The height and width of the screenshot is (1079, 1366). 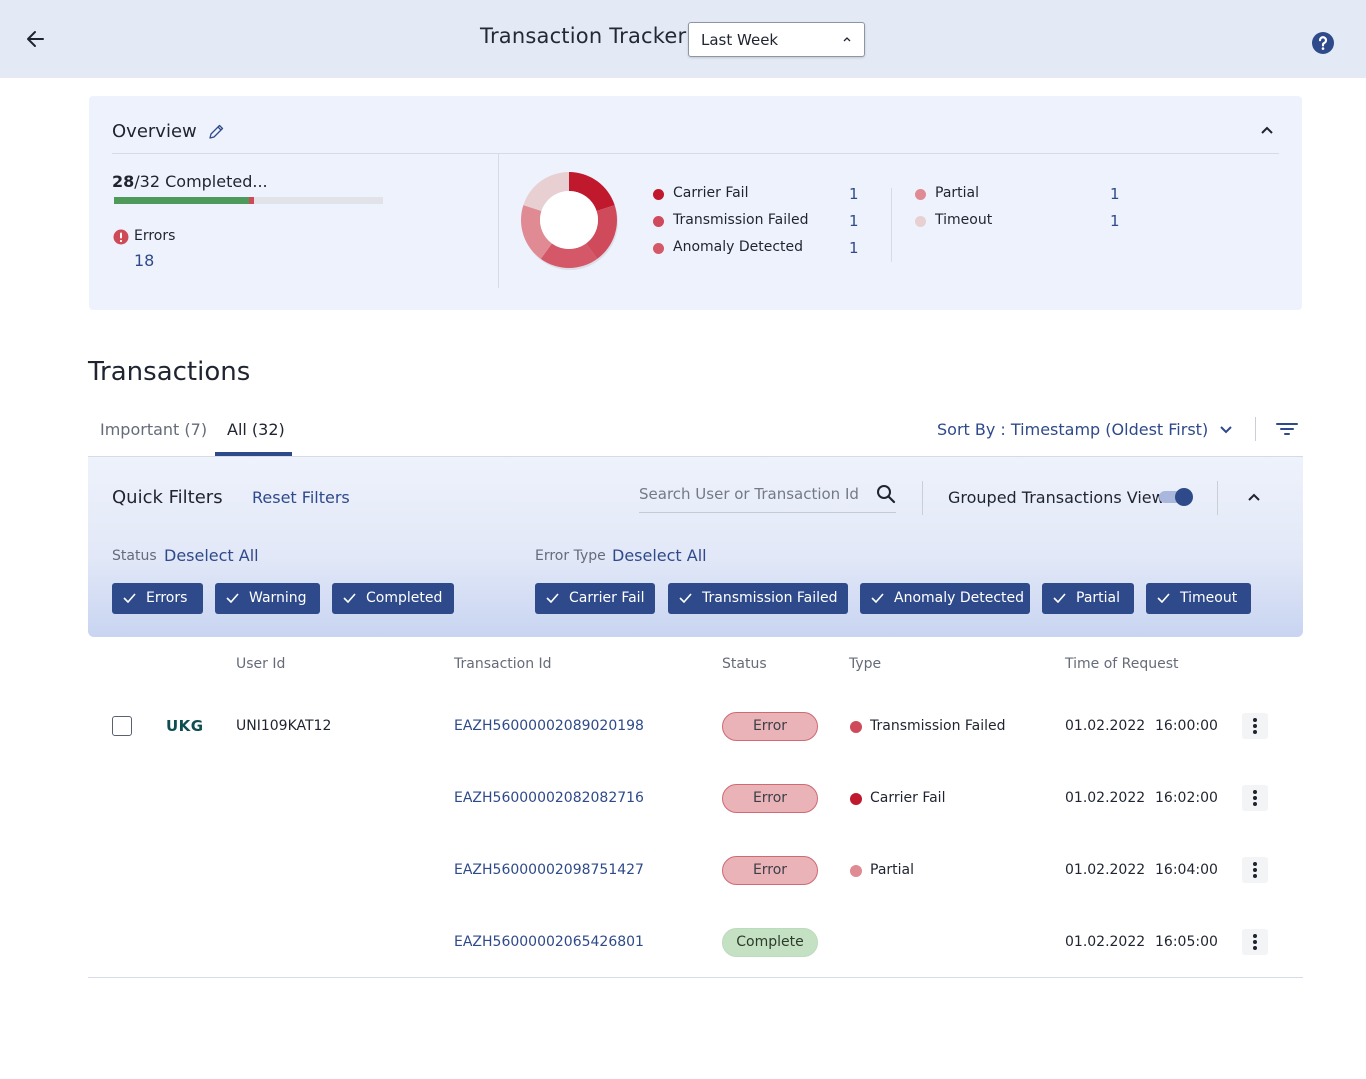 I want to click on legend-item-transmission-failed: Transmission Failed 1, so click(x=758, y=222).